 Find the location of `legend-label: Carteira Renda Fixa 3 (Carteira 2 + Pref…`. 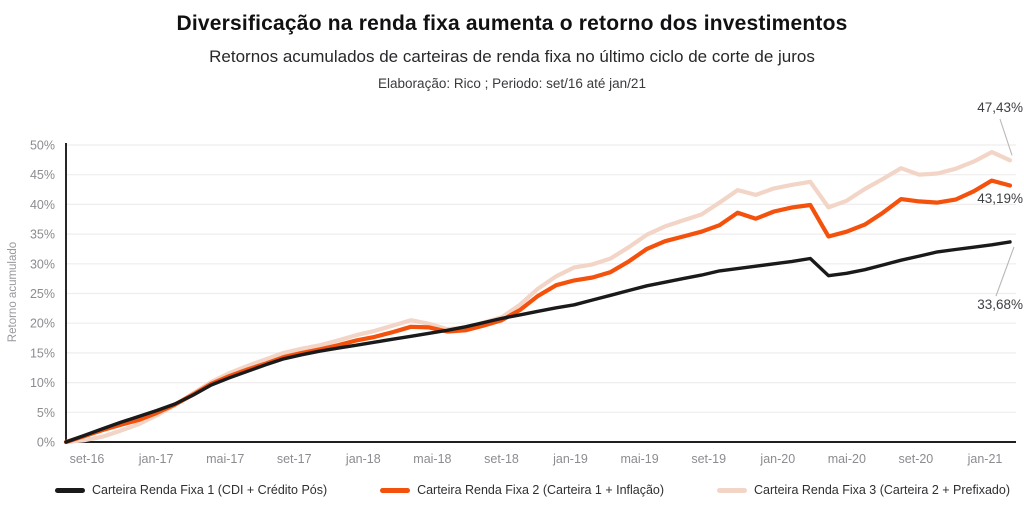

legend-label: Carteira Renda Fixa 3 (Carteira 2 + Pref… is located at coordinates (881, 490).